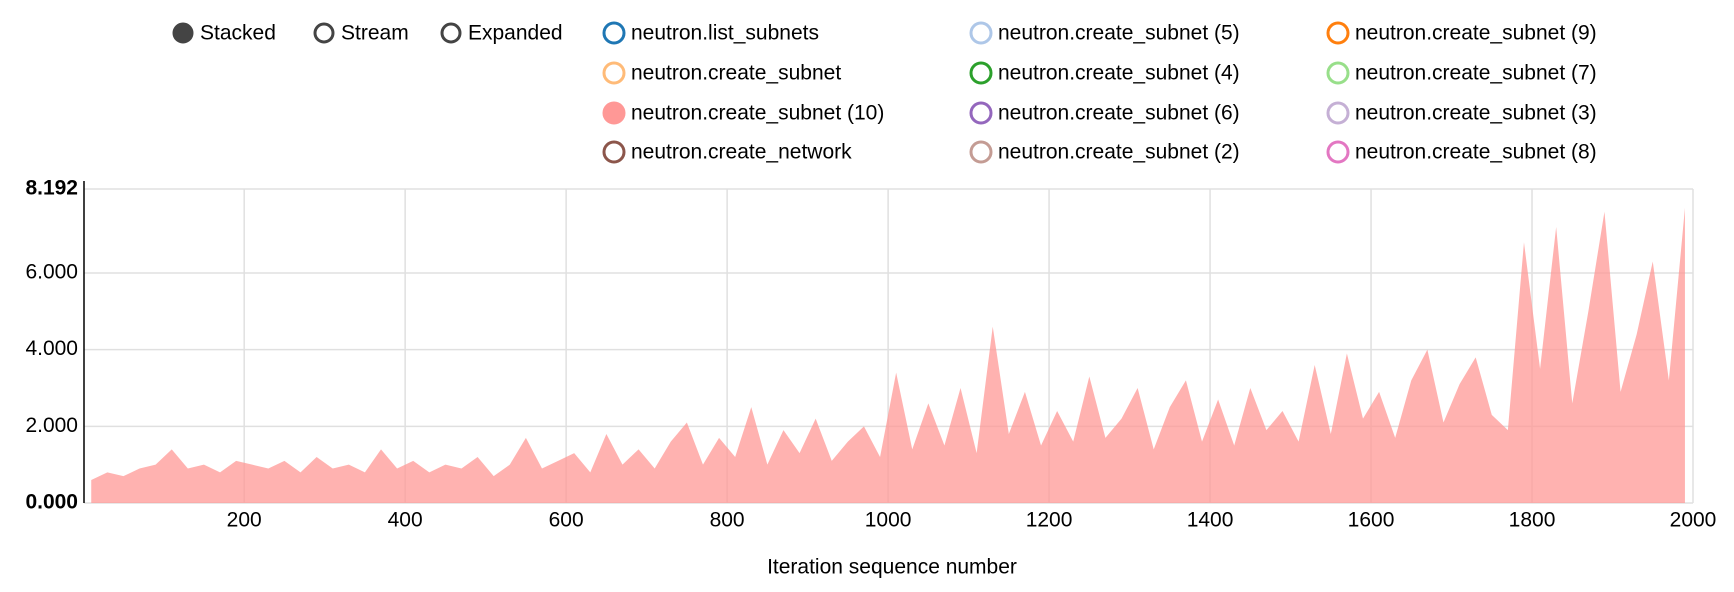  I want to click on x-tick-label: 400, so click(405, 520).